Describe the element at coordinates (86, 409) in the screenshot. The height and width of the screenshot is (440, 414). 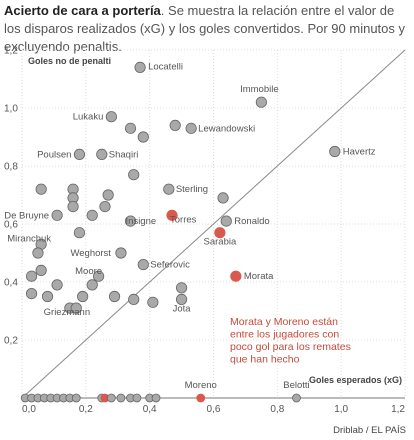
I see `x-tick-label: 0,2` at that location.